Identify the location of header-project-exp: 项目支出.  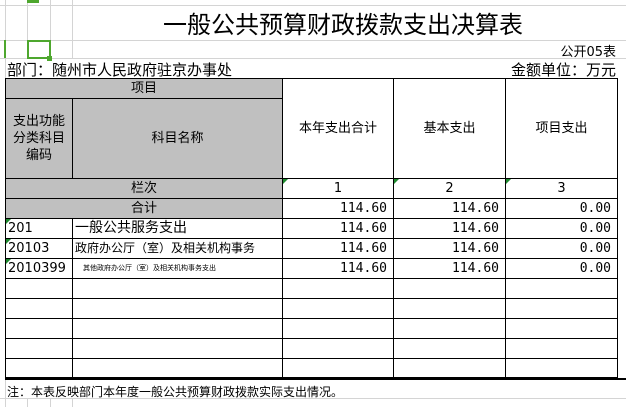
(561, 128).